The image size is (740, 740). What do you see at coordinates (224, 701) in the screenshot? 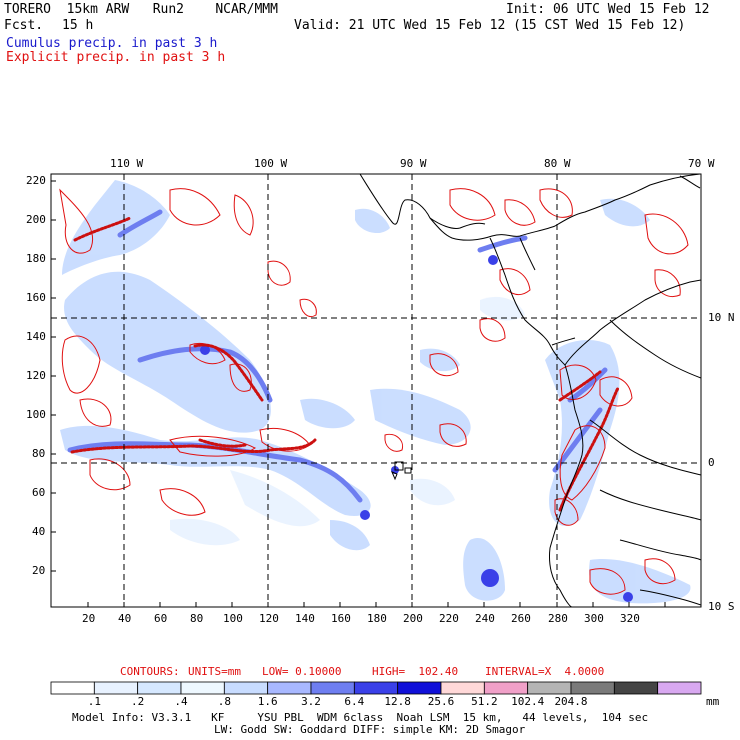
I see `color-bar-label: .8` at bounding box center [224, 701].